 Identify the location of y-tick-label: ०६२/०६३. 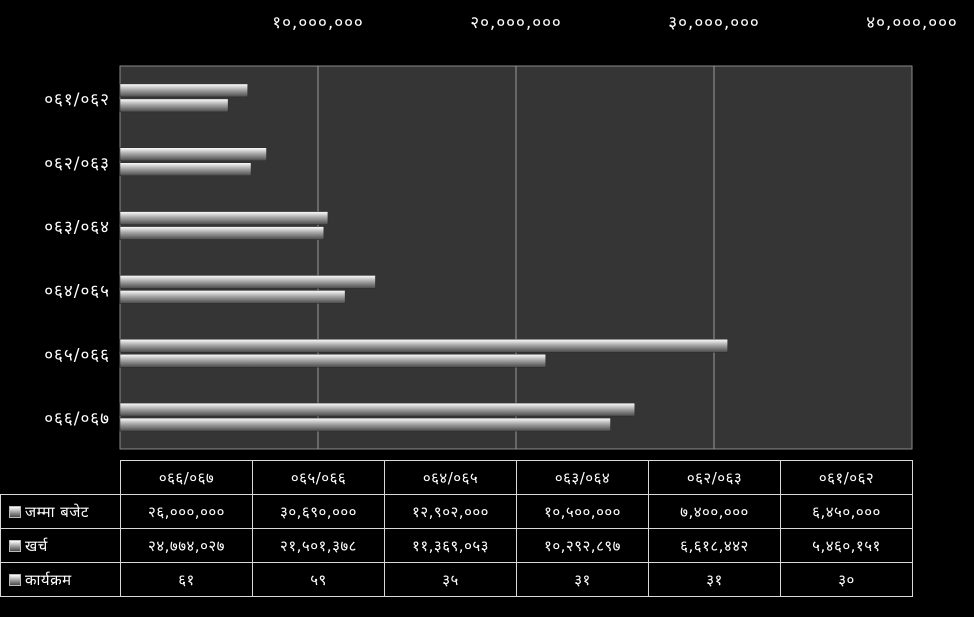
(77, 164).